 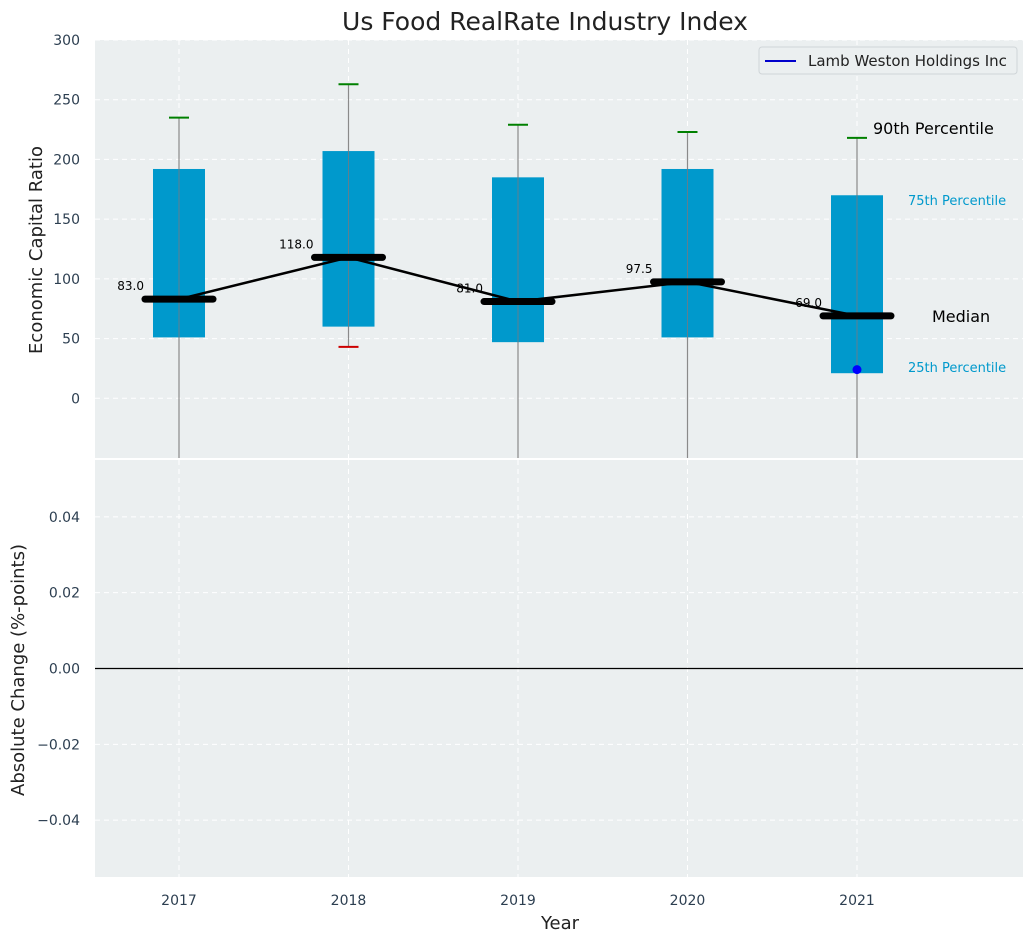 I want to click on x-tick-label: 2019, so click(x=518, y=901).